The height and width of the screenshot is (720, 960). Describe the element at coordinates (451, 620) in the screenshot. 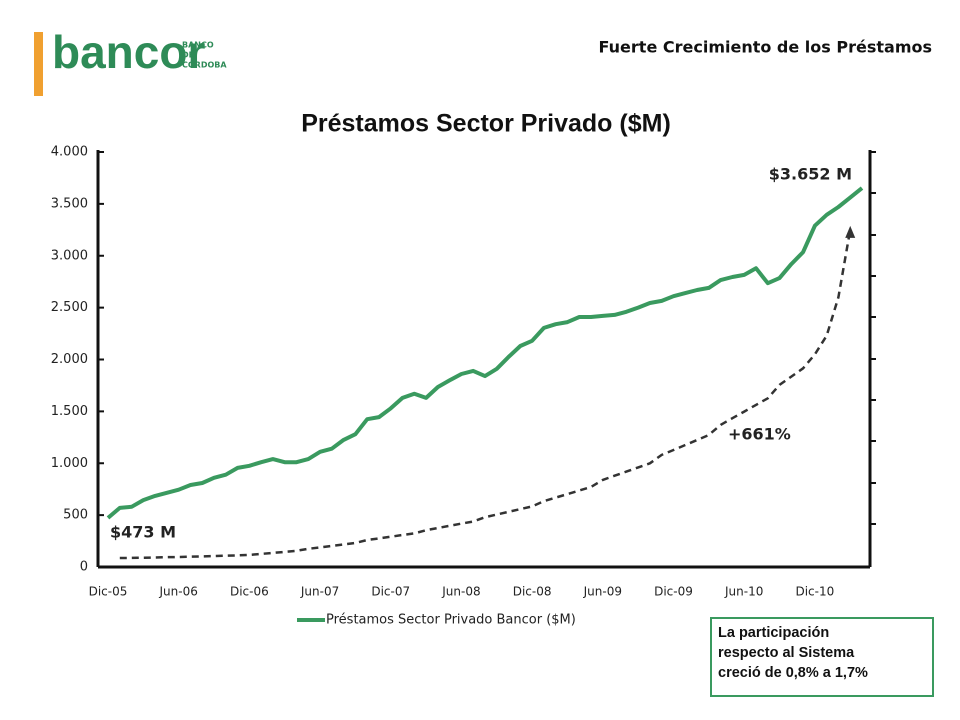

I see `legend-label: Préstamos Sector Privado Bancor ($M)` at that location.